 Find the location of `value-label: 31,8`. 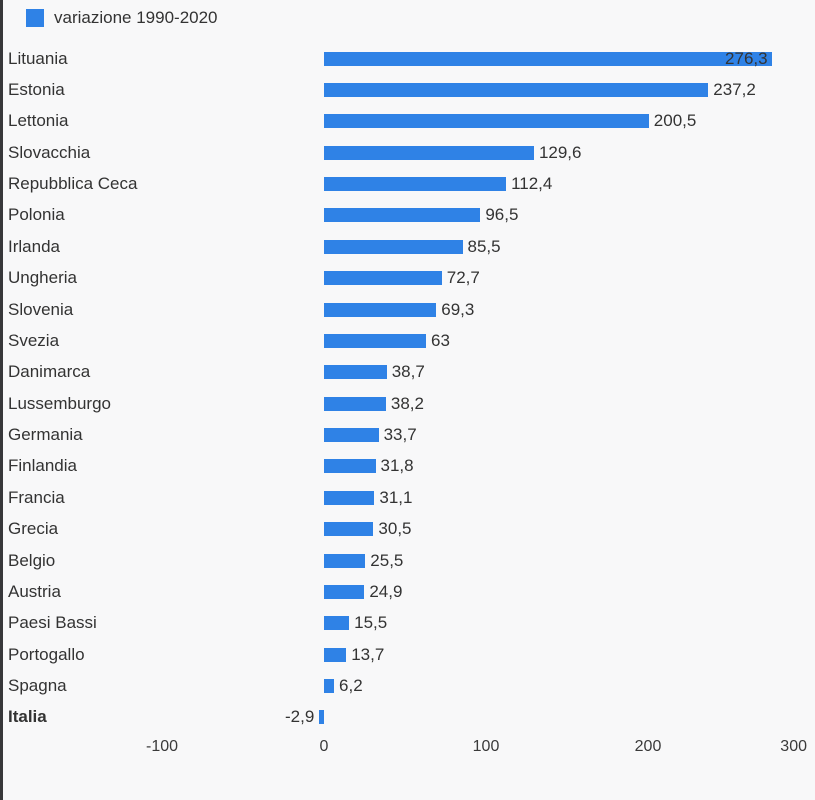

value-label: 31,8 is located at coordinates (397, 466).